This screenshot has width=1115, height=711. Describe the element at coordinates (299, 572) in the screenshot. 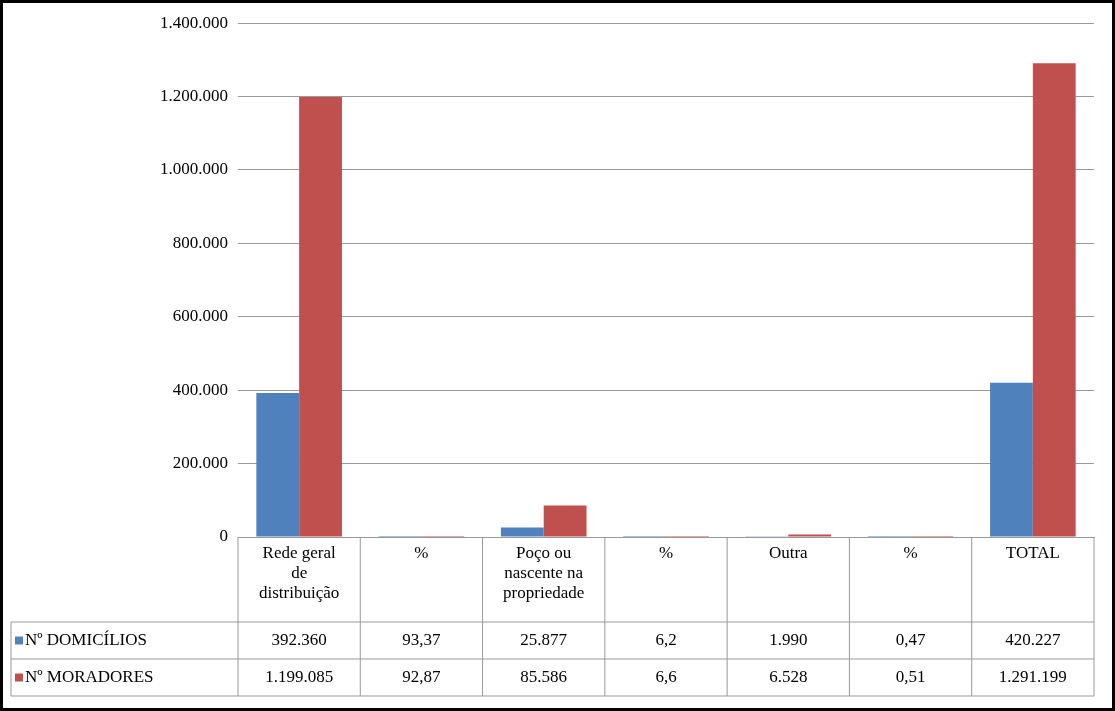

I see `x-tick-label: Rede geral de distribuição` at that location.